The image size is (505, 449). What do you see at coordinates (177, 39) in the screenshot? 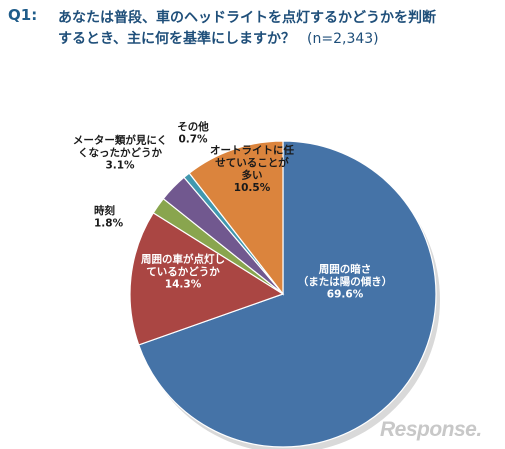
I see `question-text-line2-main: するとき、主に何を基準にしますか？` at bounding box center [177, 39].